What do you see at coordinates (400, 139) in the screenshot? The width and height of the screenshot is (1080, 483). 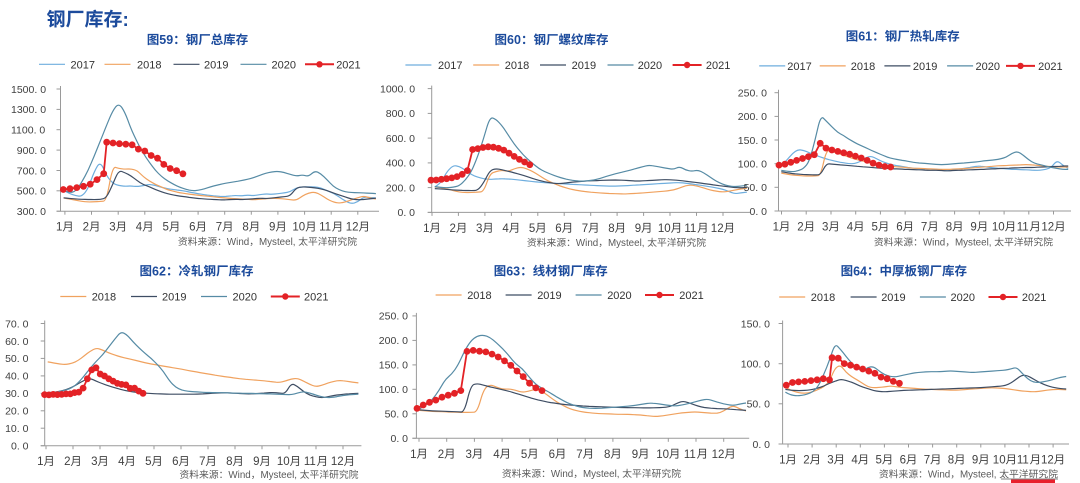 I see `svg-text: 600. 0` at bounding box center [400, 139].